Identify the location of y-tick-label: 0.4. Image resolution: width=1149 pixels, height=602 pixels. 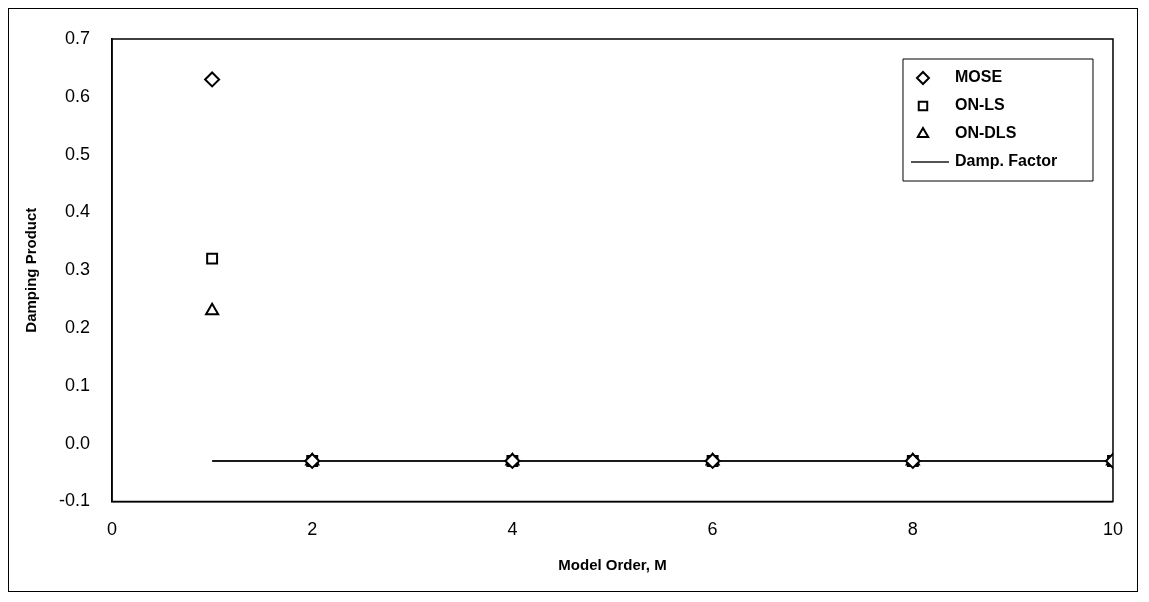
(77, 211).